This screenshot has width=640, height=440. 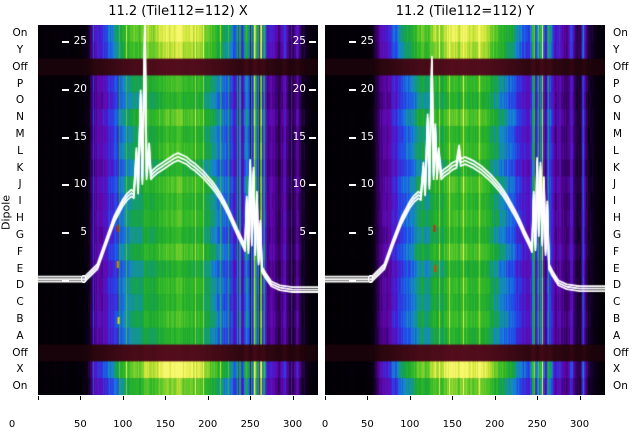 What do you see at coordinates (178, 11) in the screenshot?
I see `panel-title-x: 11.2 (Tile112=112) X` at bounding box center [178, 11].